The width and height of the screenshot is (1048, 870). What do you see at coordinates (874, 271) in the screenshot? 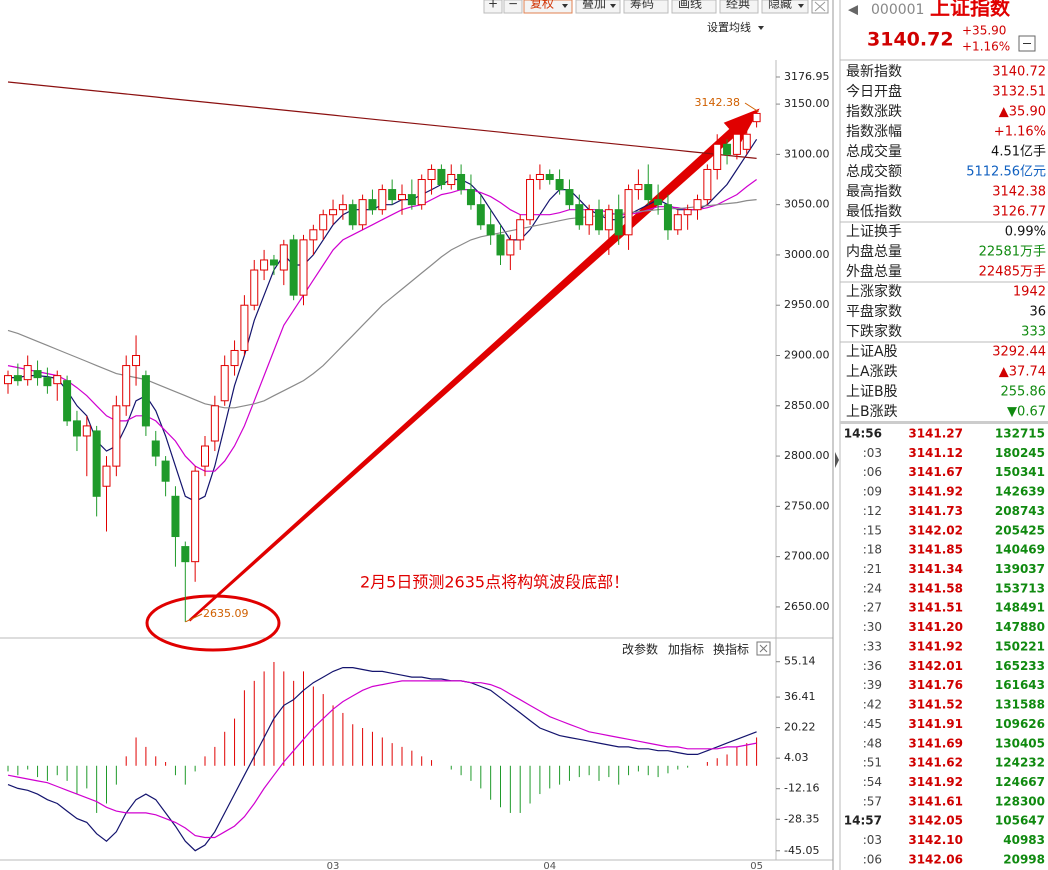
I see `quote-label: 外盘总量` at bounding box center [874, 271].